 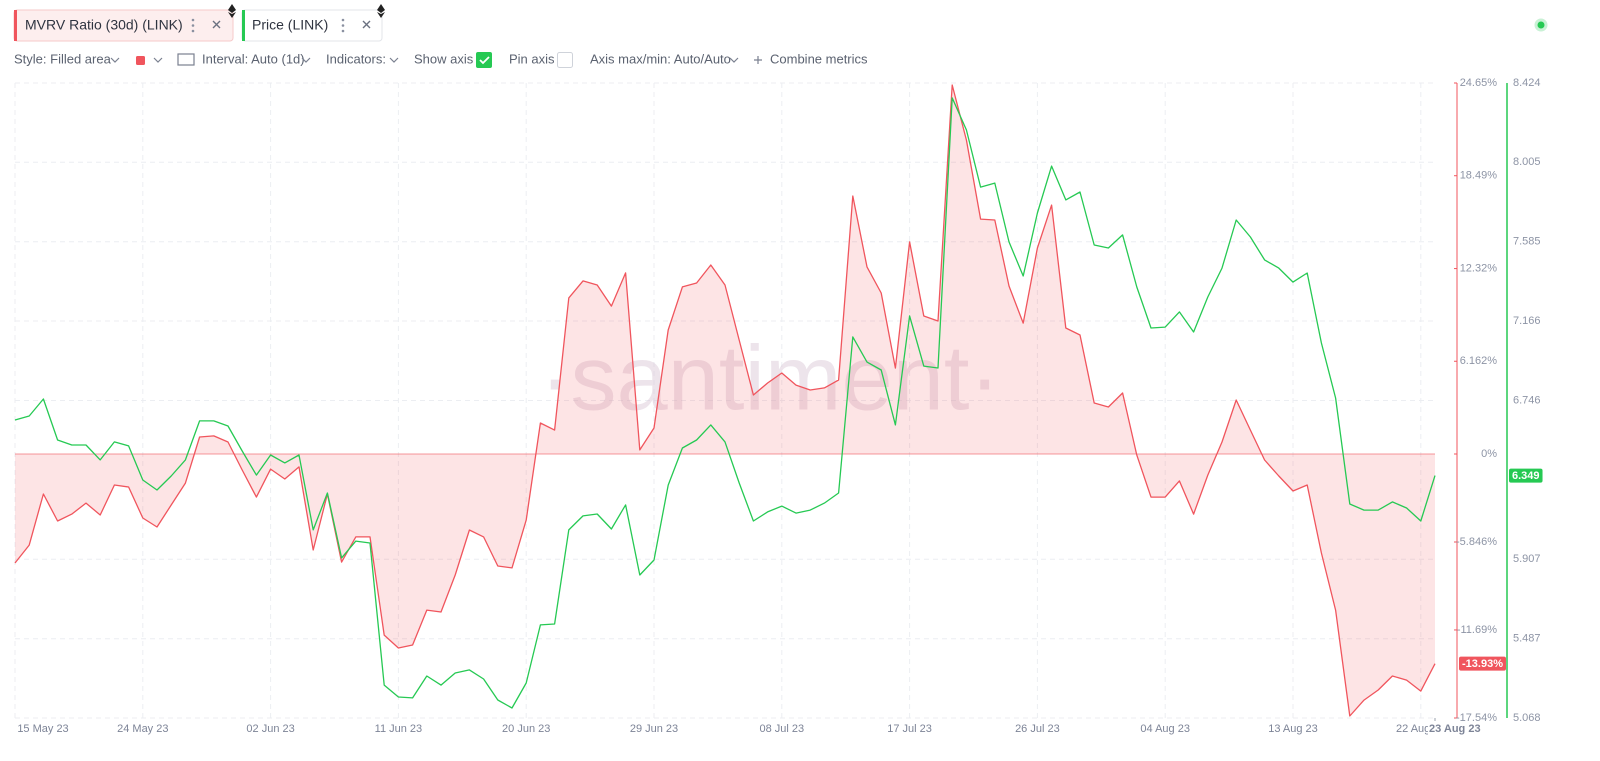 I want to click on pin-axis-checkbox, so click(x=565, y=60).